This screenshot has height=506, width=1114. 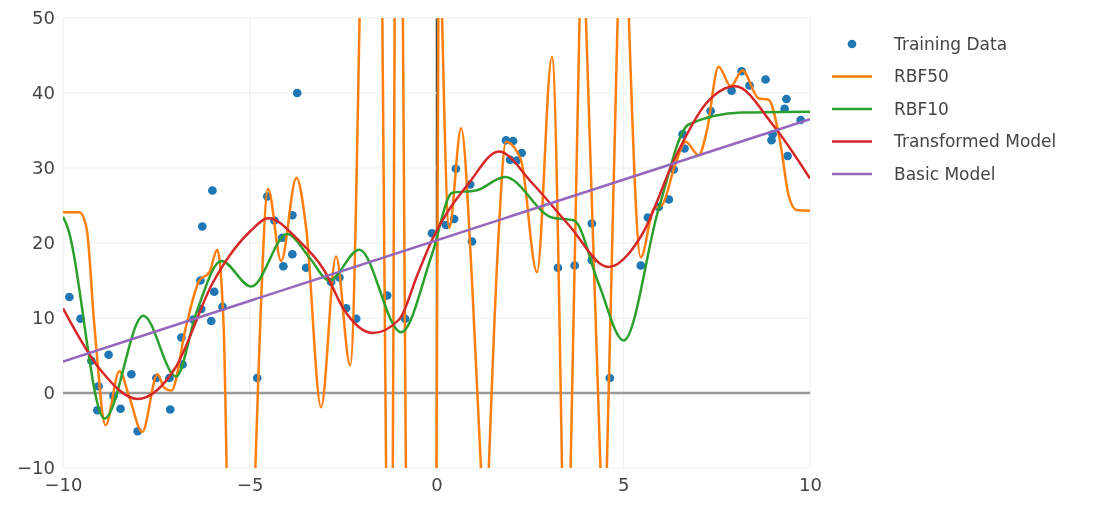 I want to click on legend-label: Basic Model, so click(x=945, y=173).